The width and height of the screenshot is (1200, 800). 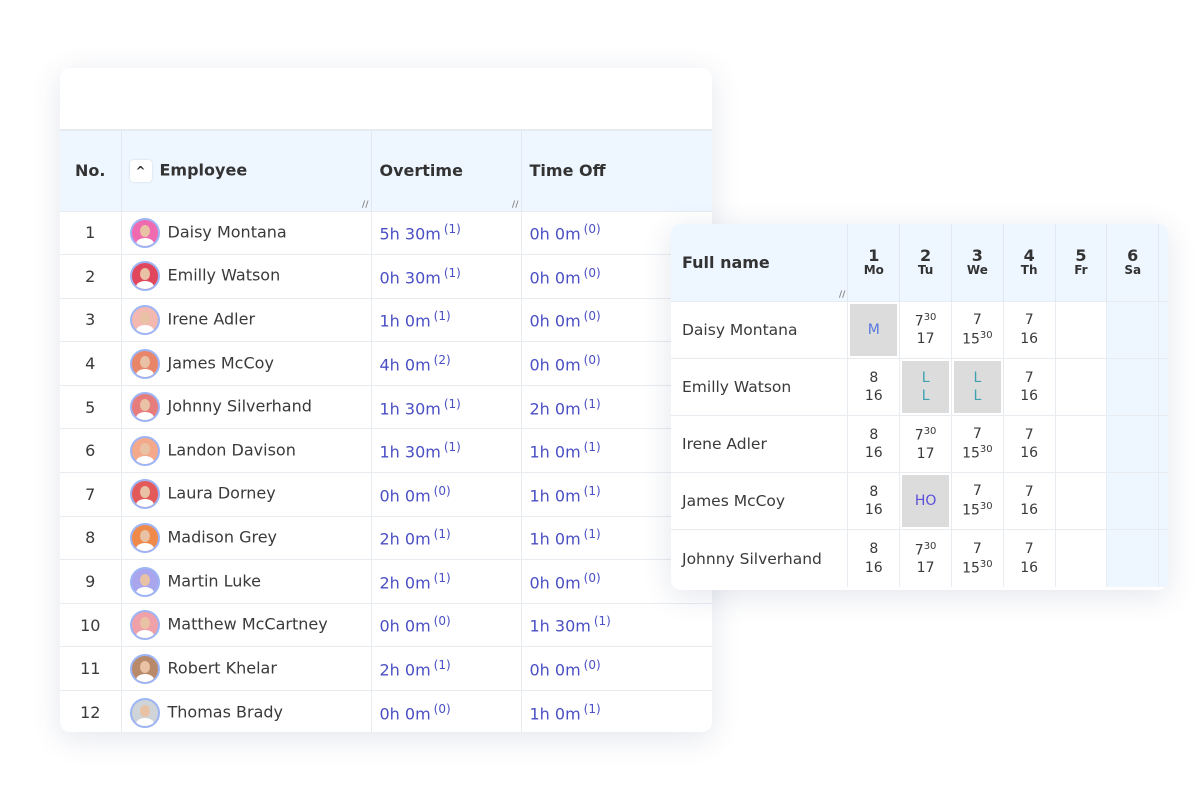 What do you see at coordinates (1029, 549) in the screenshot?
I see `start-hour: 7` at bounding box center [1029, 549].